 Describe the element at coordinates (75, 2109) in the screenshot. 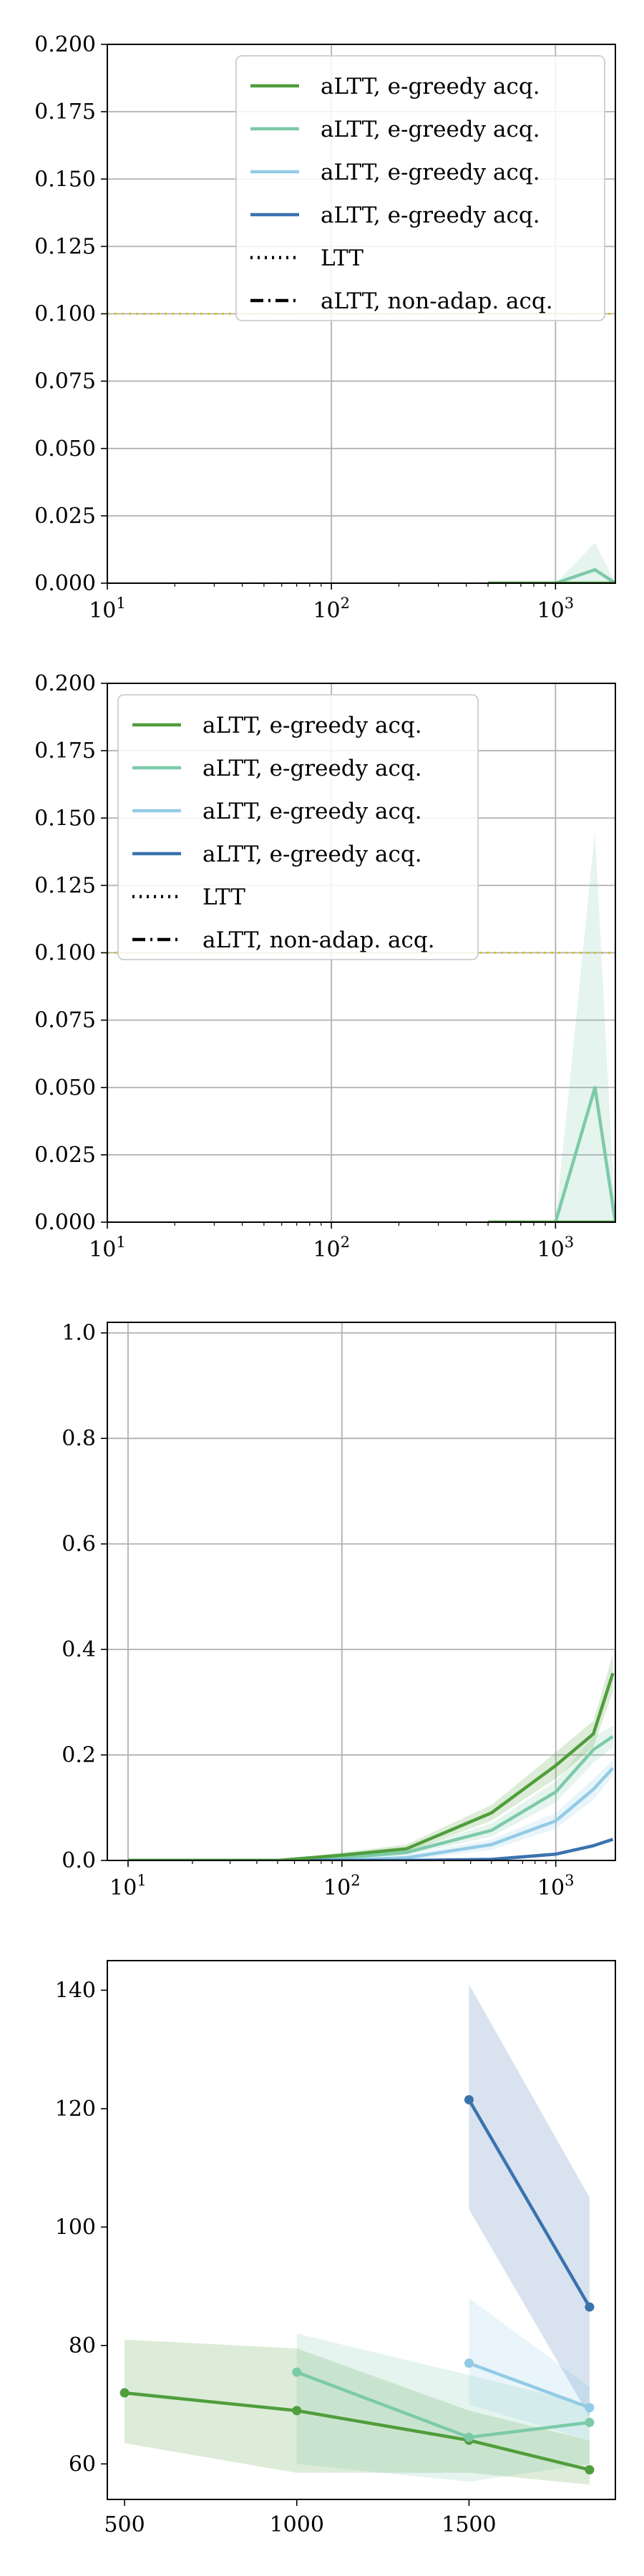

I see `y-tick-label: 120` at that location.